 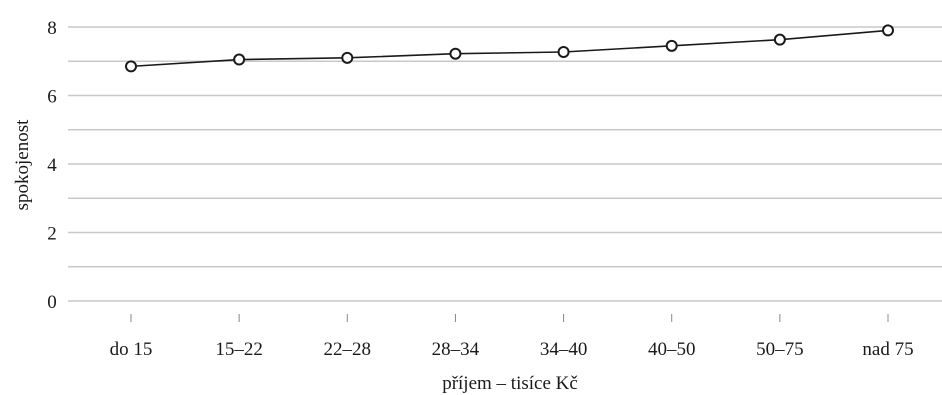 What do you see at coordinates (564, 349) in the screenshot?
I see `x-tick-label: 34–40` at bounding box center [564, 349].